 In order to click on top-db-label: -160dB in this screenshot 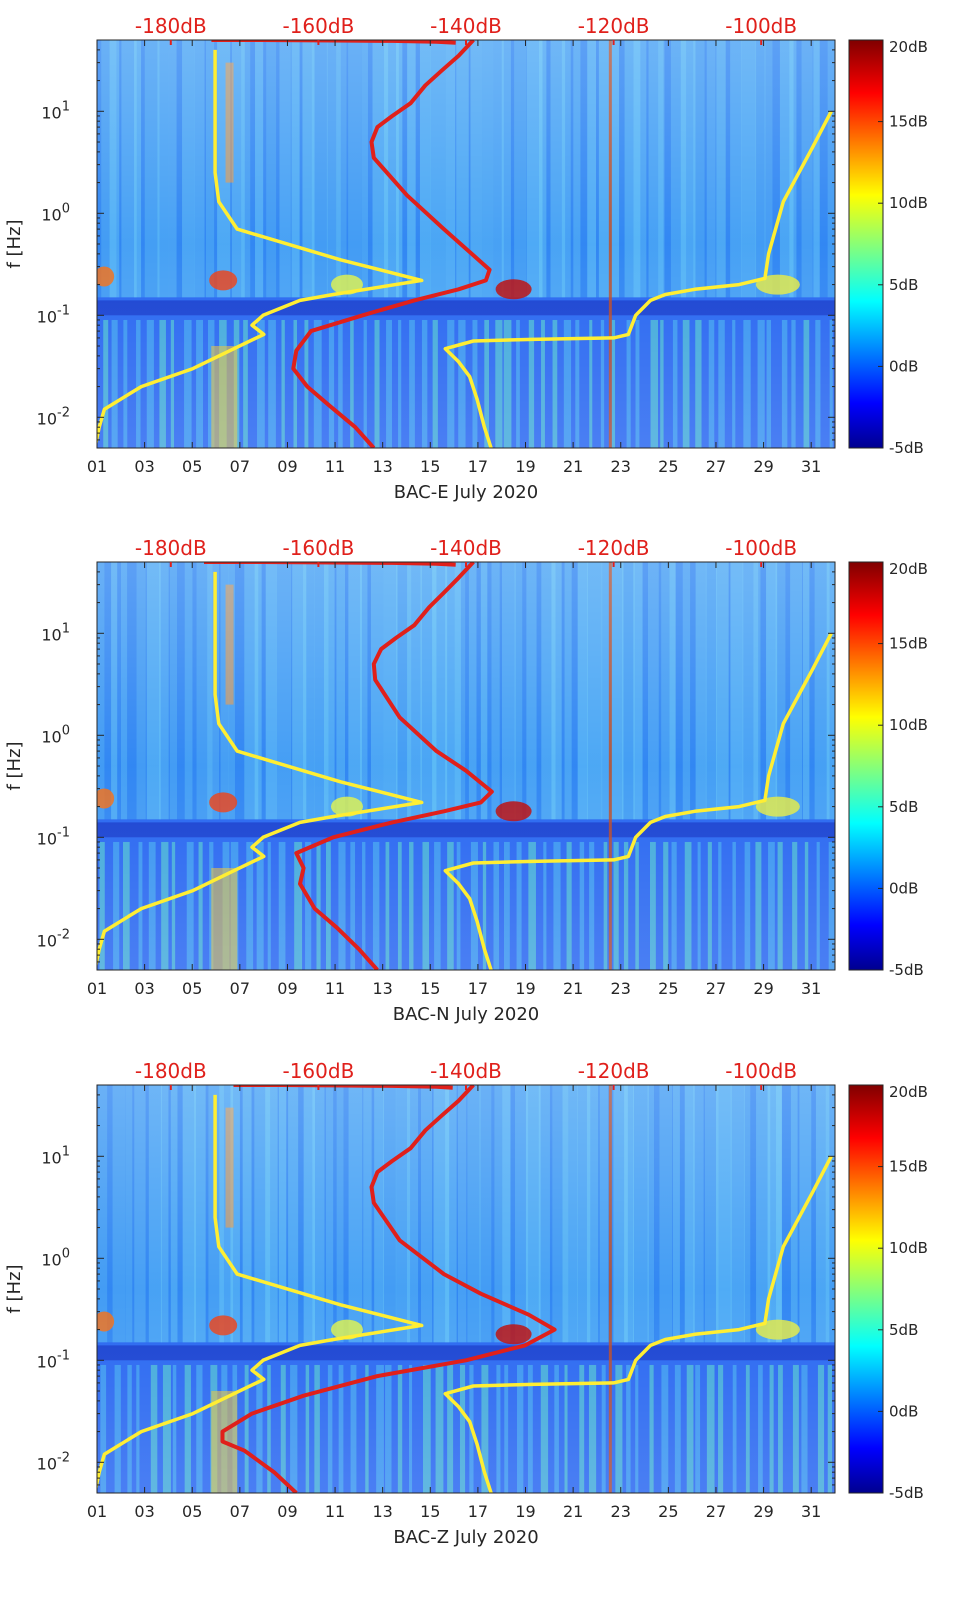, I will do `click(318, 1071)`.